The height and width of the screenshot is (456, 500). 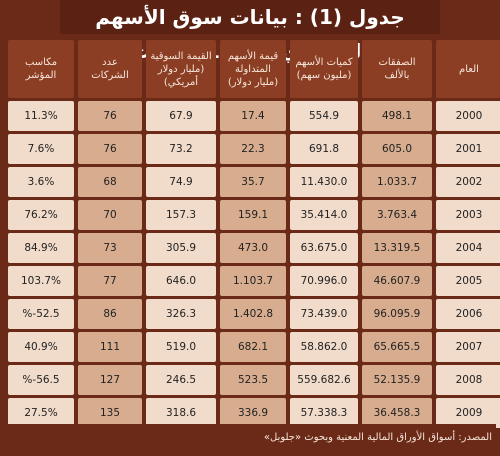 What do you see at coordinates (41, 314) in the screenshot?
I see `cell-index-gain: 52.5-%` at bounding box center [41, 314].